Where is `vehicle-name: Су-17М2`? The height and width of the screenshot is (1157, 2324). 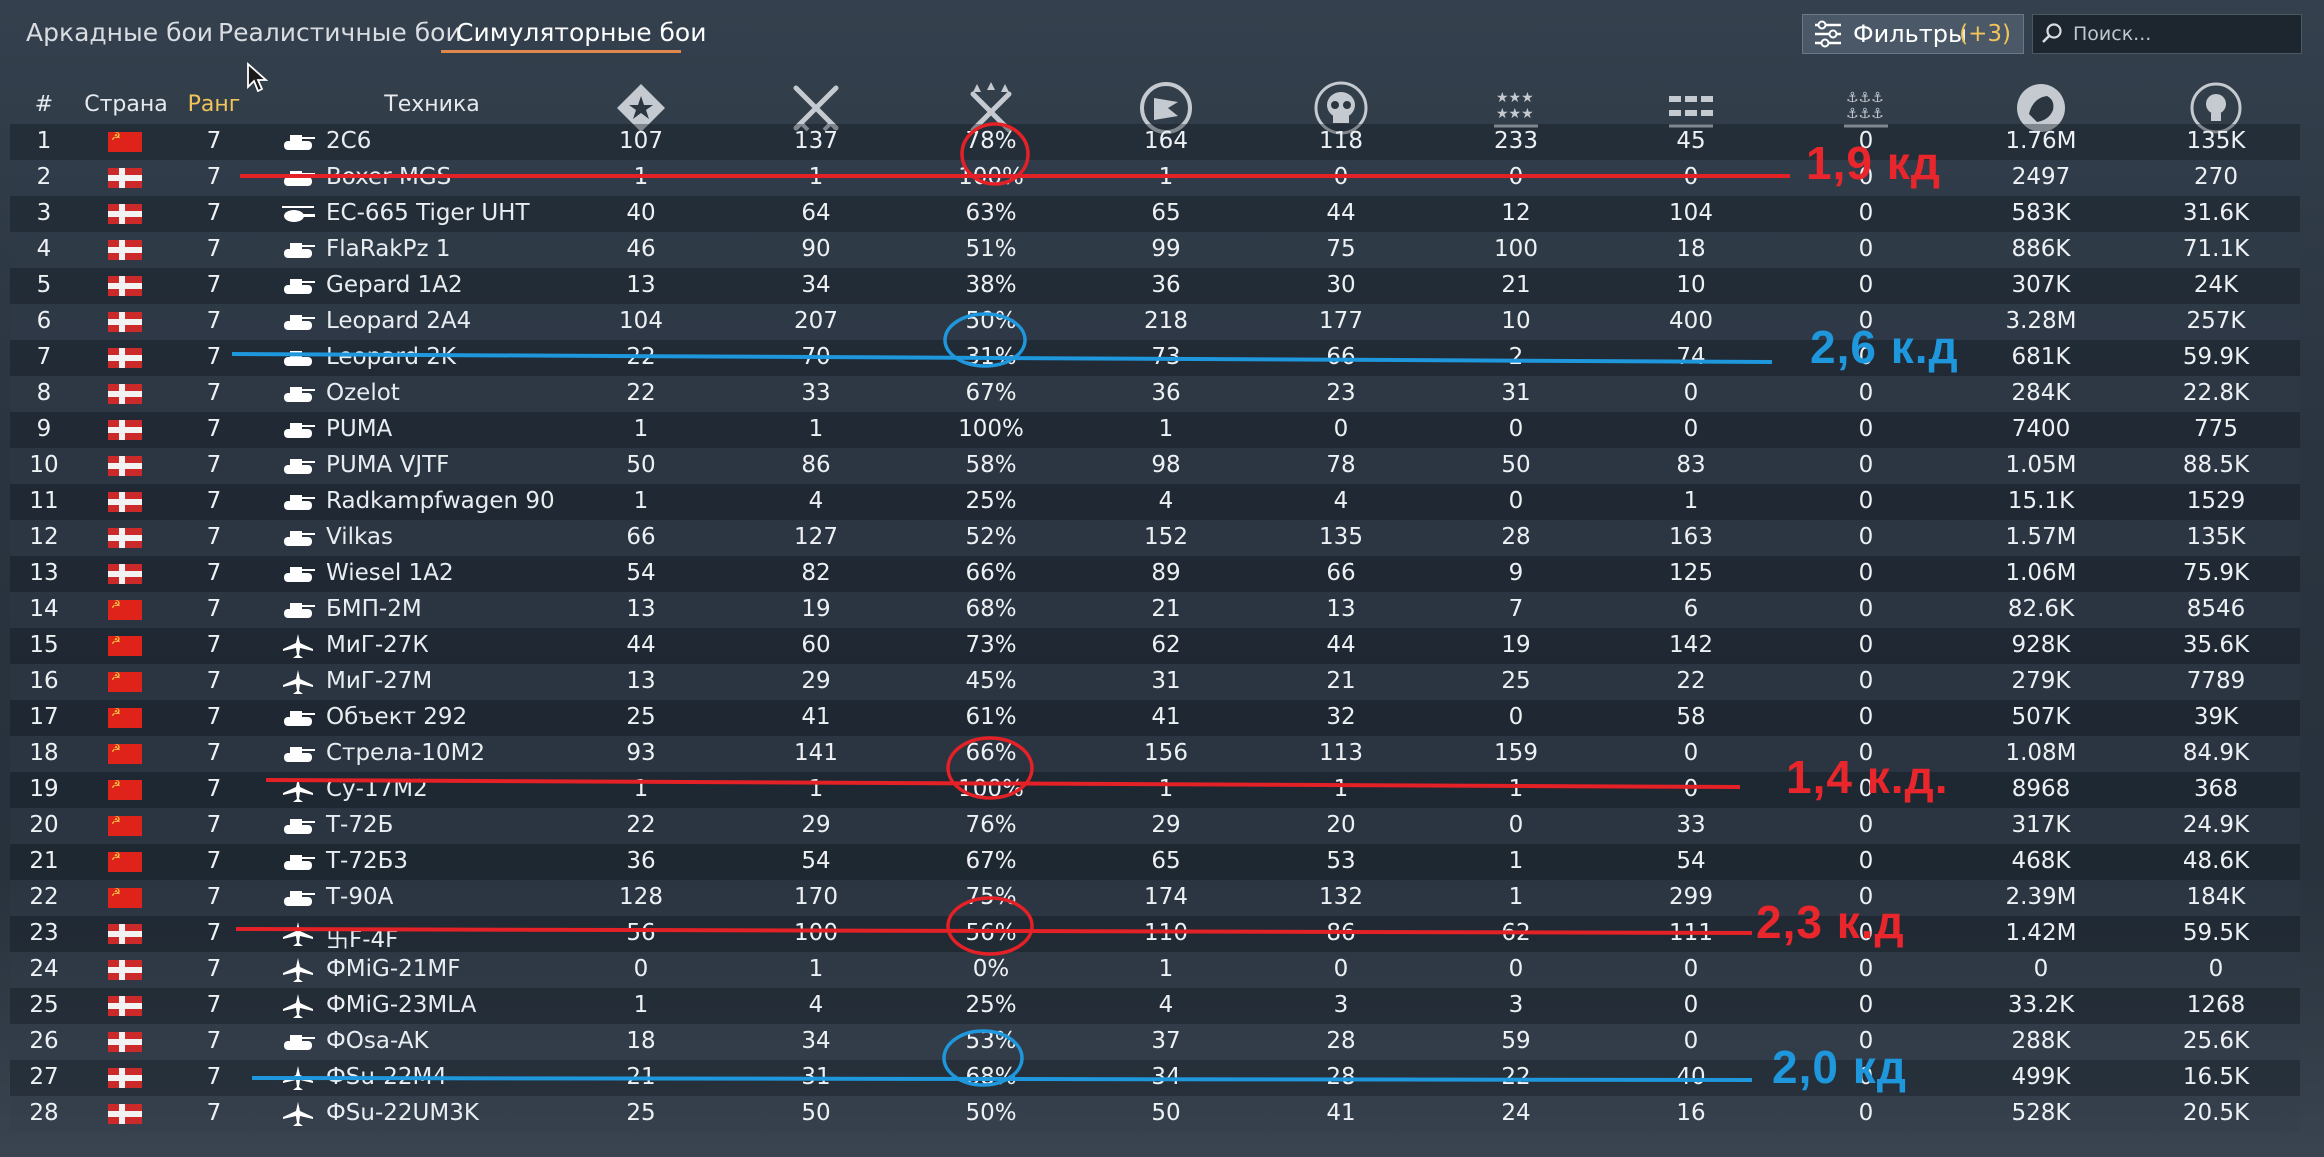
vehicle-name: Су-17М2 is located at coordinates (377, 789).